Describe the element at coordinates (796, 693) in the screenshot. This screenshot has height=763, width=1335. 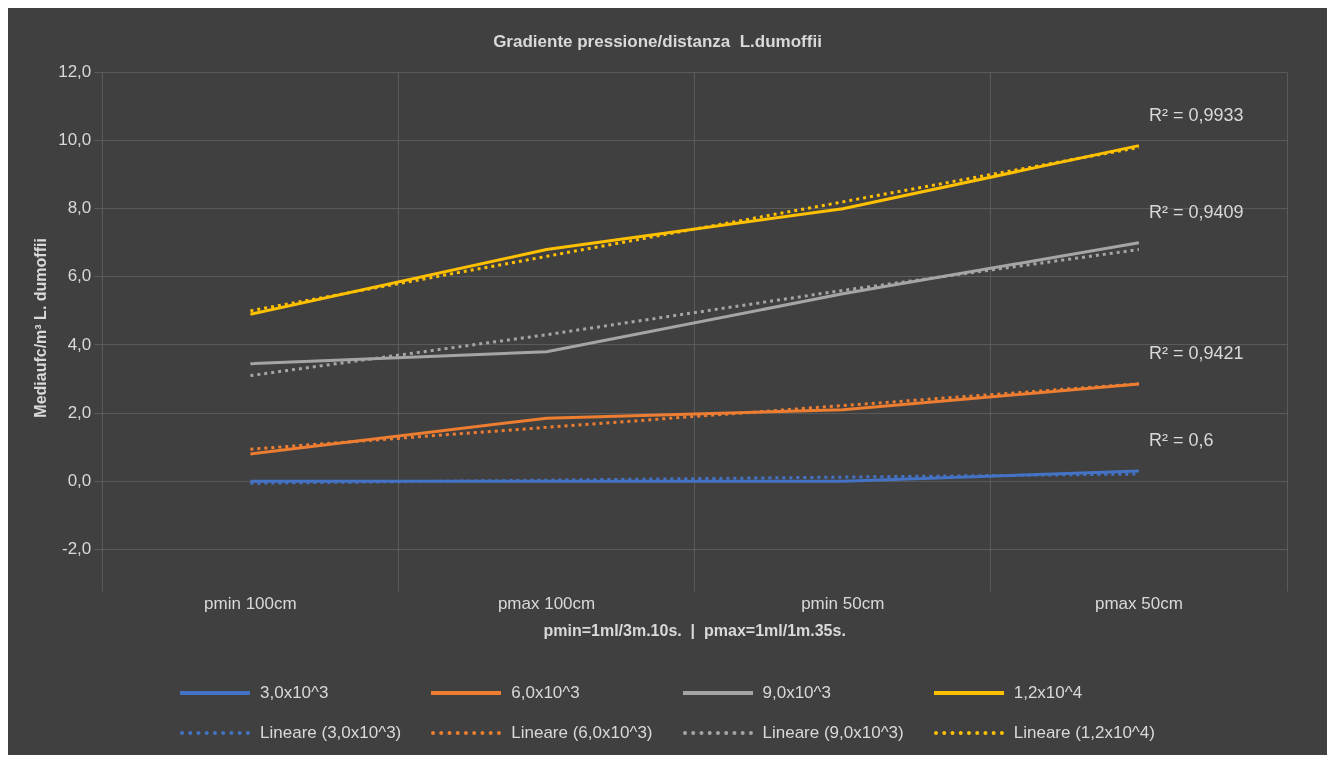
I see `legend-label: 9,0x10^3` at that location.